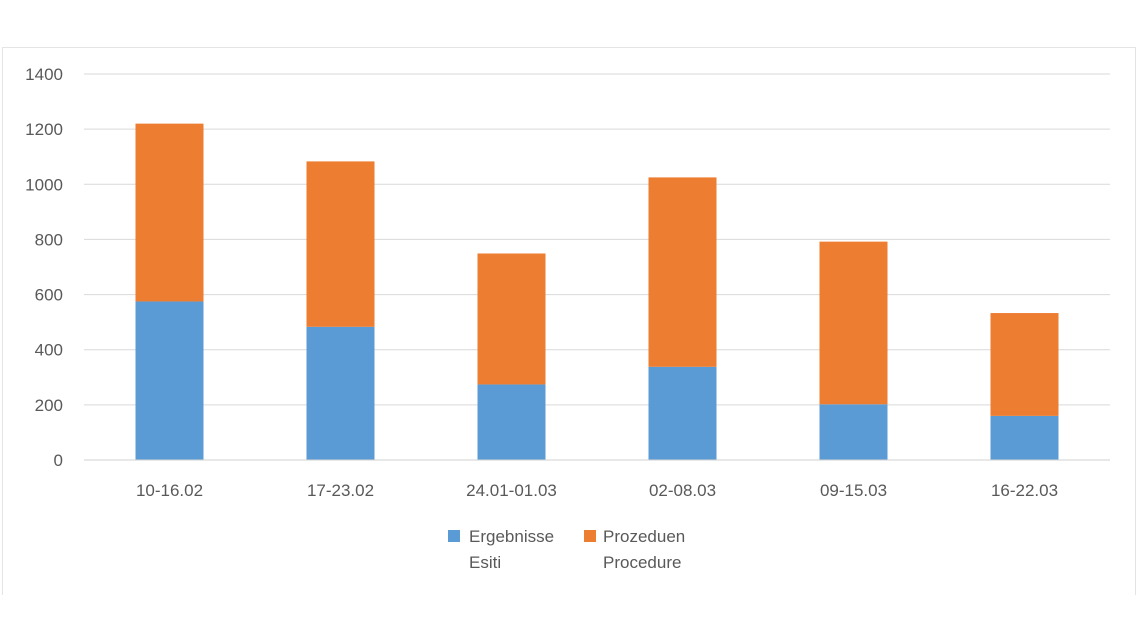 The height and width of the screenshot is (639, 1140). Describe the element at coordinates (44, 184) in the screenshot. I see `y-tick-label: 1000` at that location.